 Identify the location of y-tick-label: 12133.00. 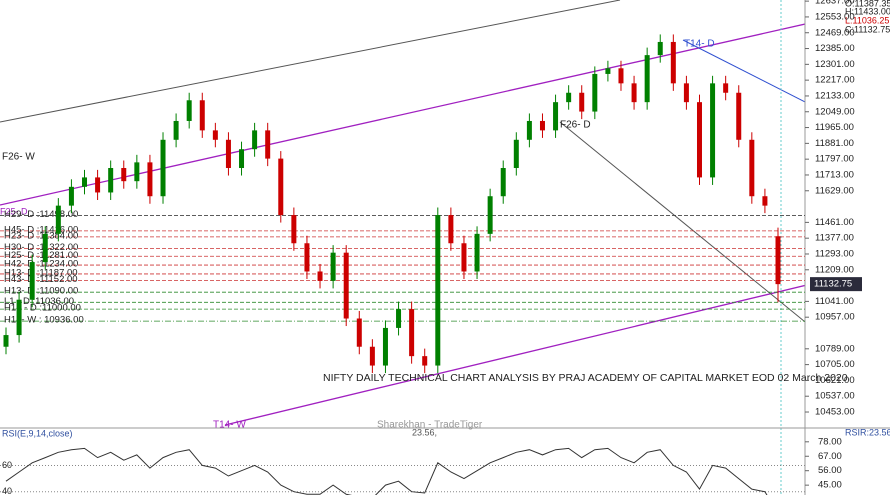
(835, 95).